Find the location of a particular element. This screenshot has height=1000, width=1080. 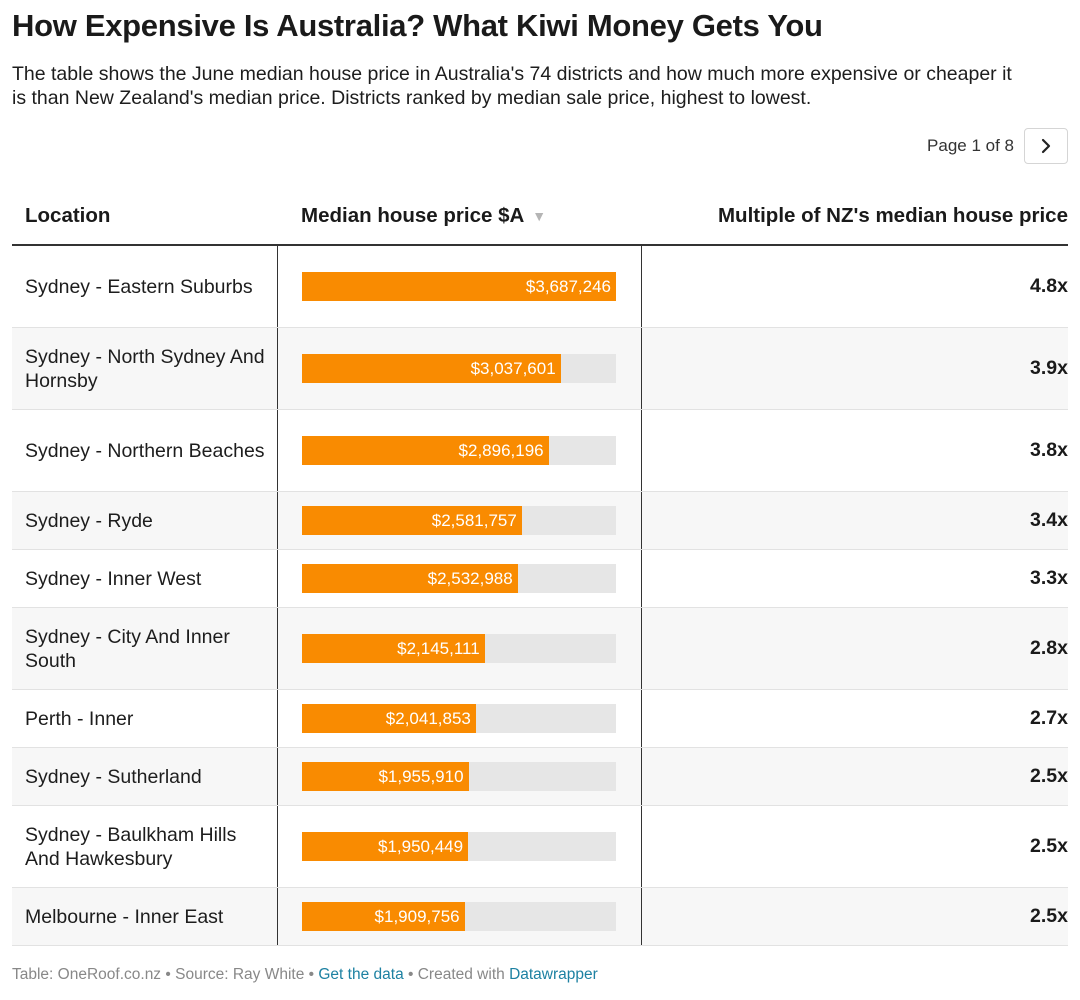

price-cell: $2,581,757 is located at coordinates (460, 520).